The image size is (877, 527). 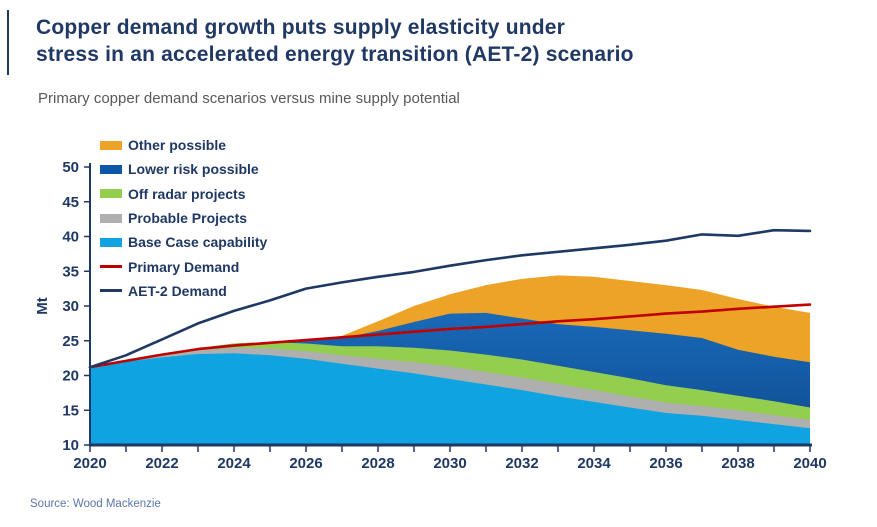 I want to click on y-tick-label: 45, so click(x=70, y=202).